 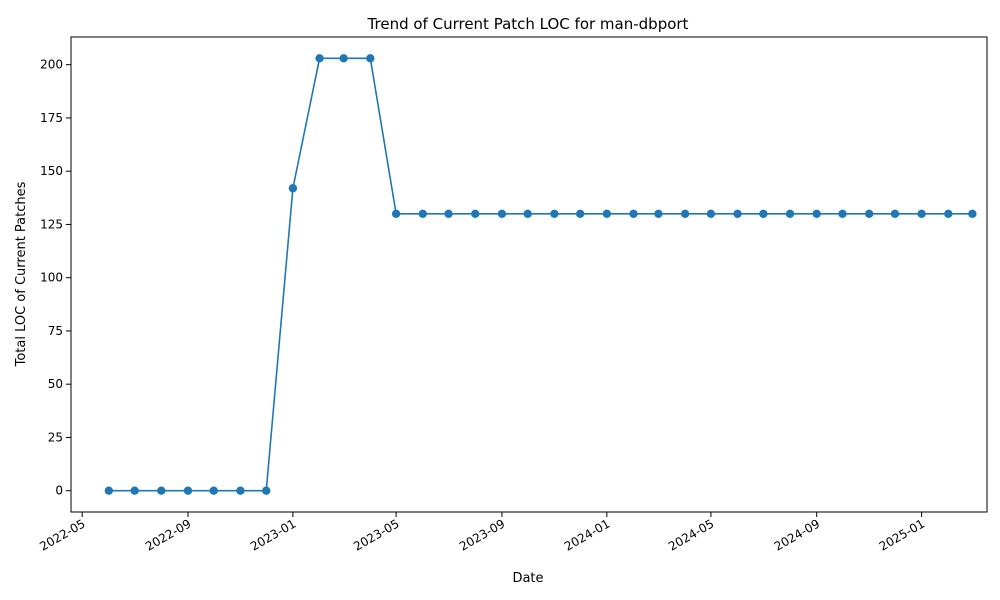 I want to click on y-tick-label: 200, so click(x=51, y=65).